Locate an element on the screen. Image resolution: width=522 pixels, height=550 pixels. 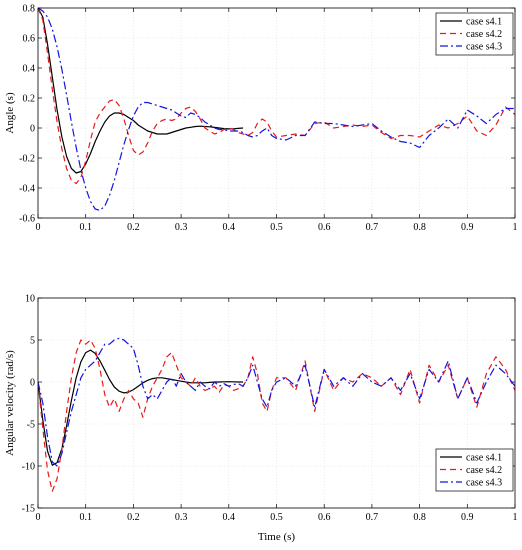
y-tick-label: 5 is located at coordinates (32, 341).